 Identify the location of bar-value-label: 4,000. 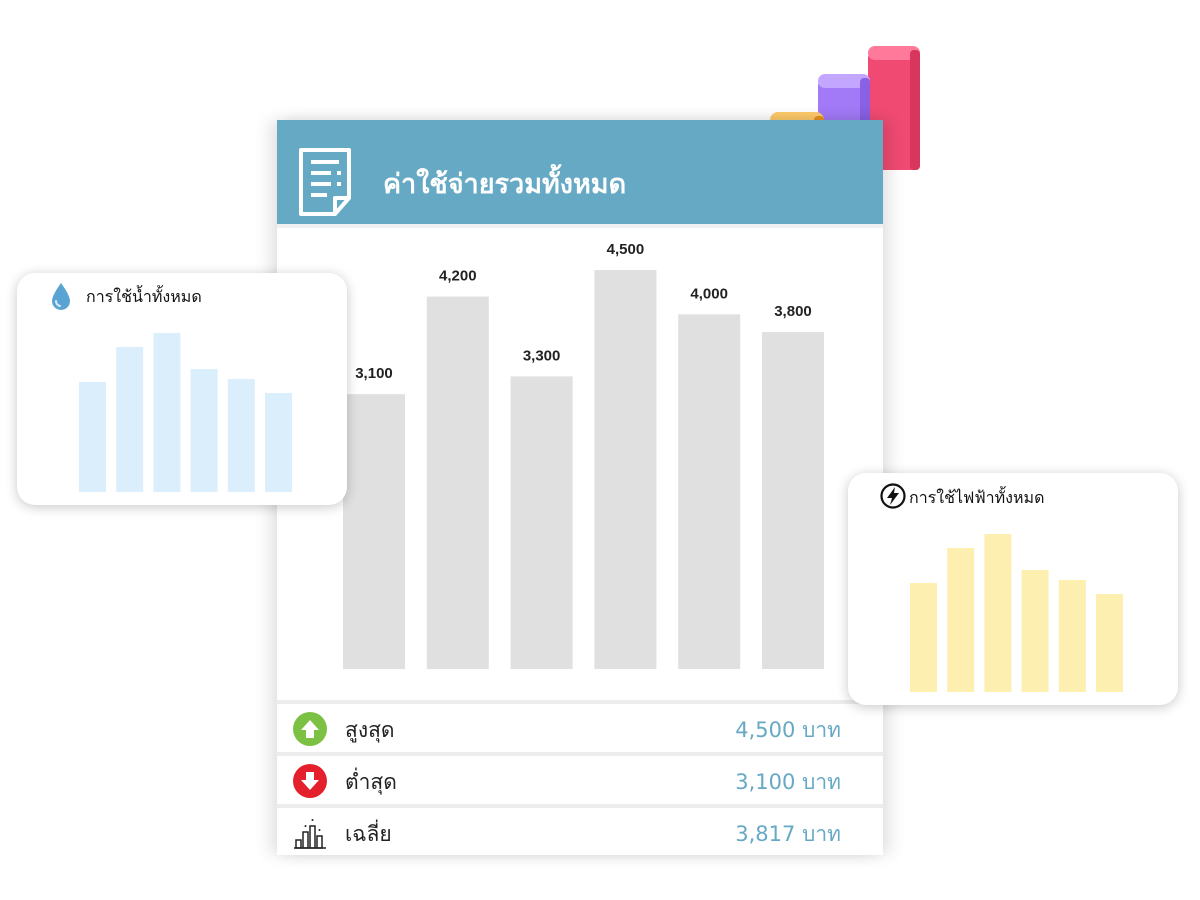
(709, 293).